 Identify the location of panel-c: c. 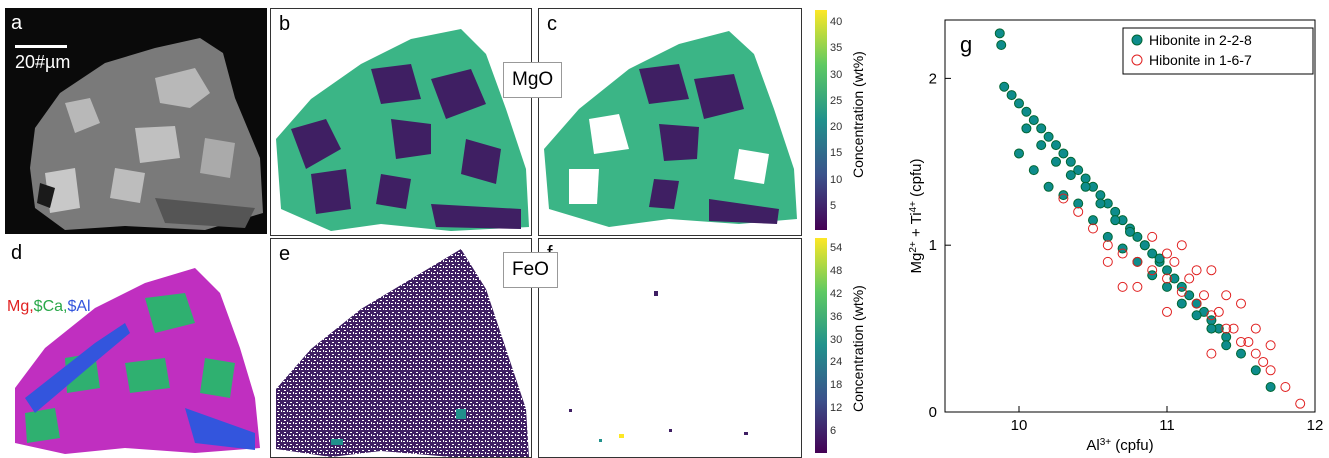
(670, 122).